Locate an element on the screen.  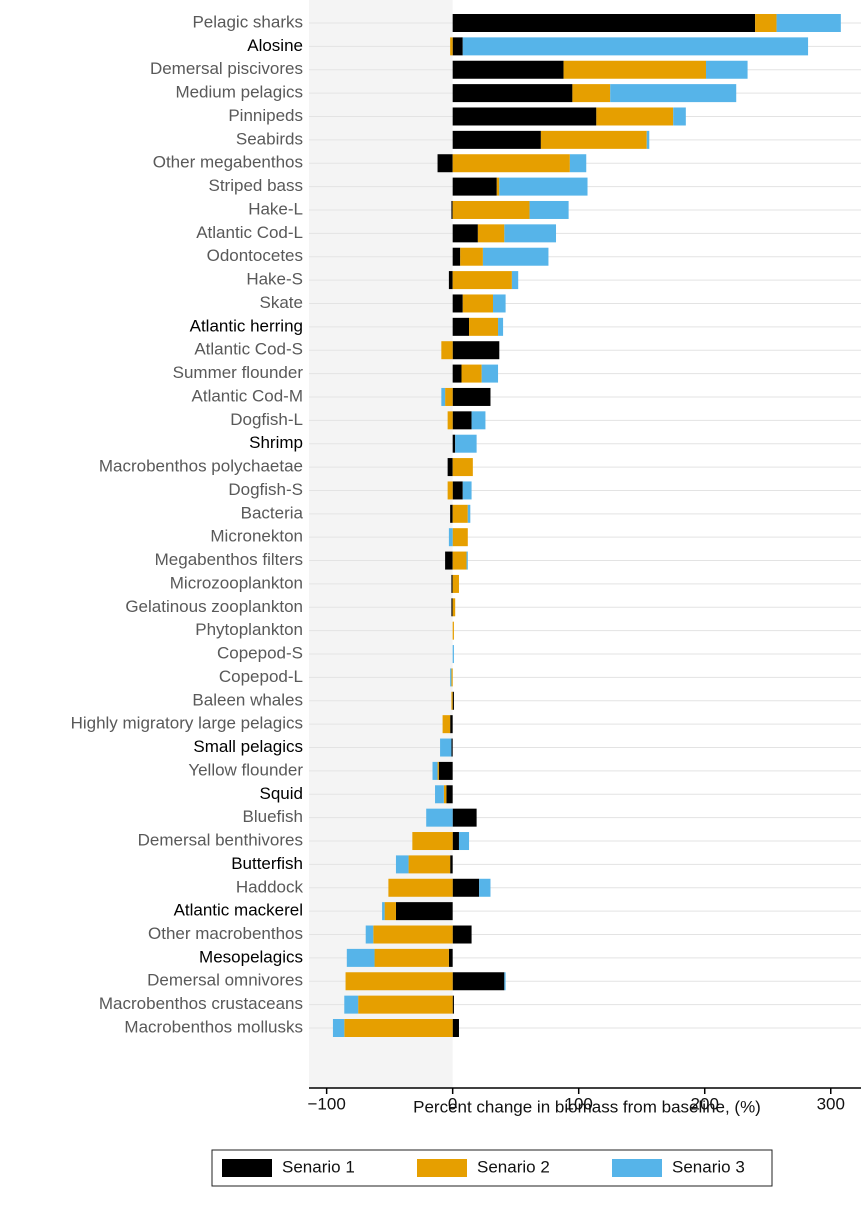
legend-label: Senario 3 is located at coordinates (708, 1166).